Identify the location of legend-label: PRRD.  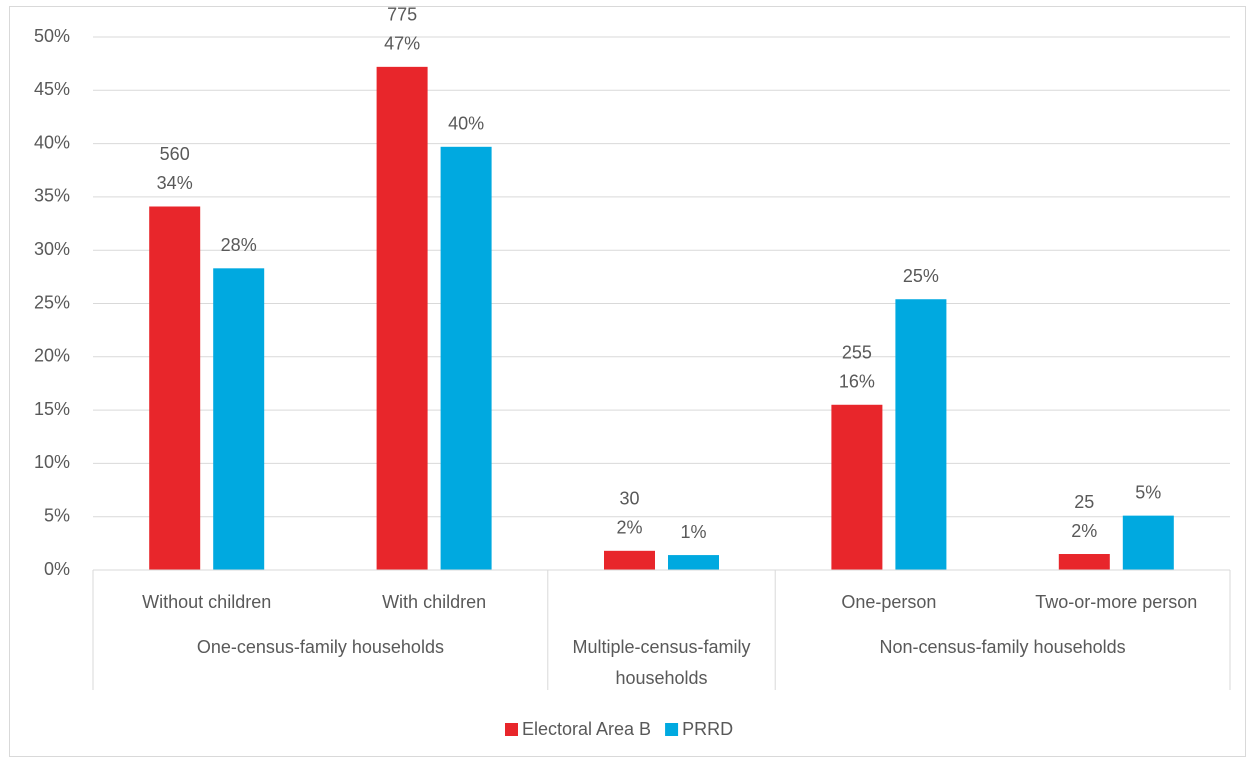
(707, 729).